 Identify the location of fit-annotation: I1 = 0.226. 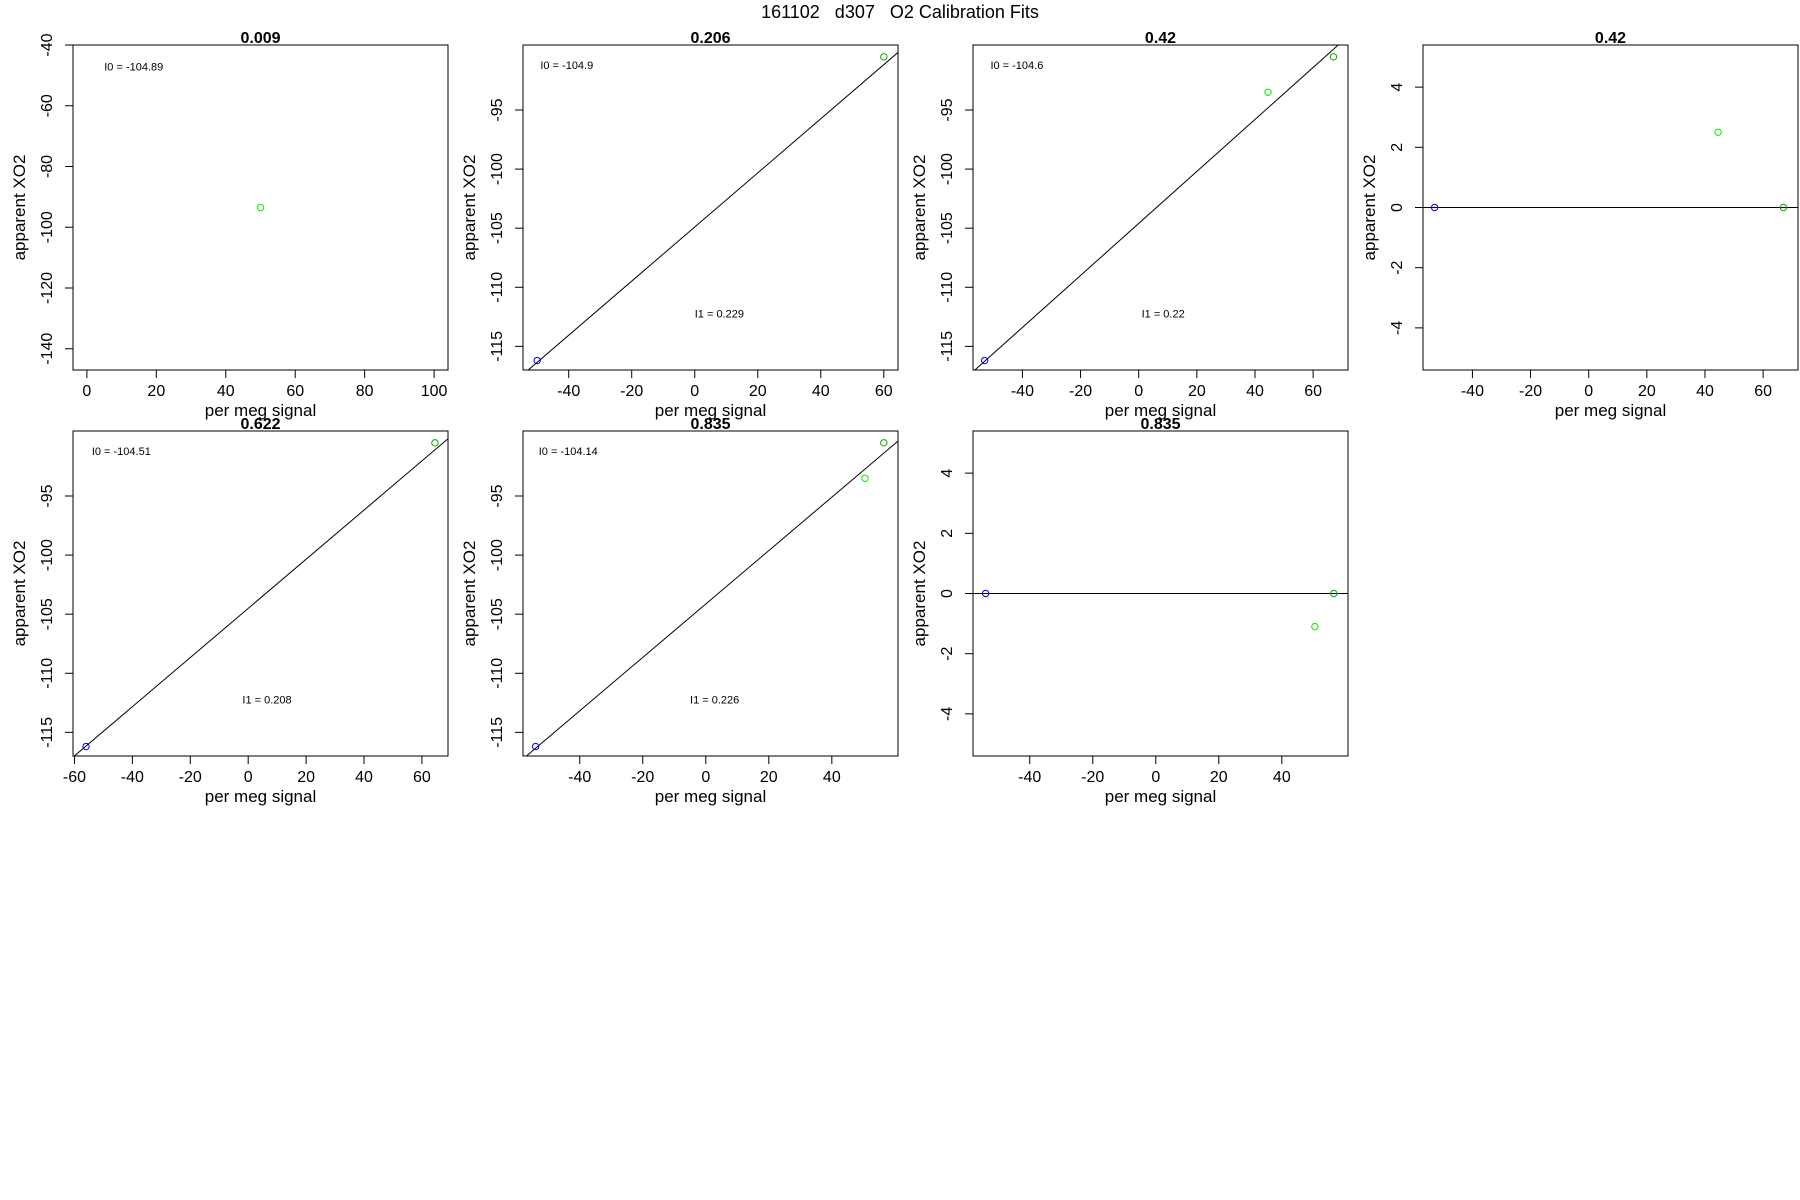
(714, 700).